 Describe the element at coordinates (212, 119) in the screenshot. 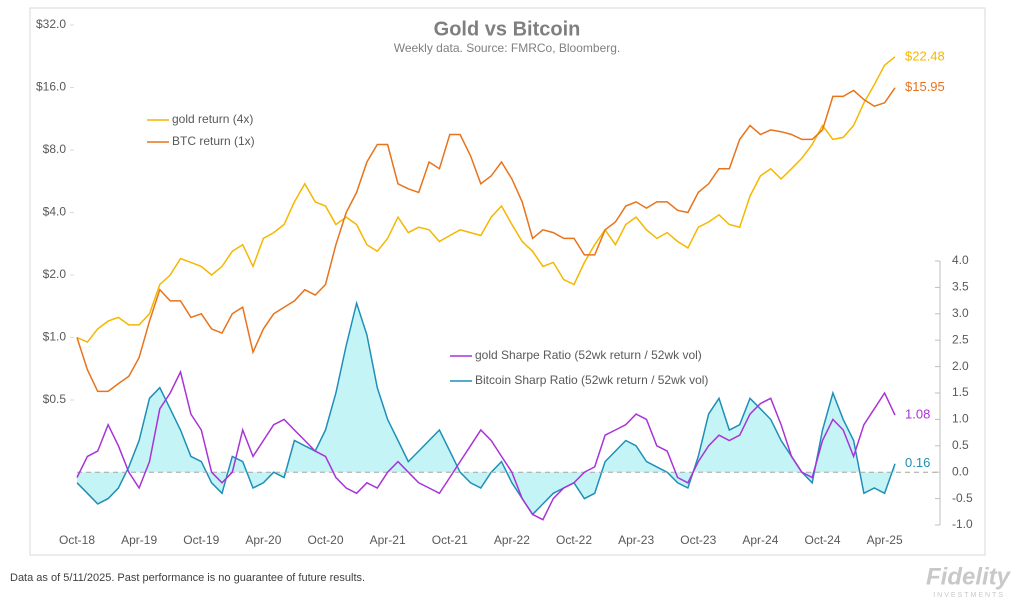

I see `legend-label: gold return (4x)` at that location.